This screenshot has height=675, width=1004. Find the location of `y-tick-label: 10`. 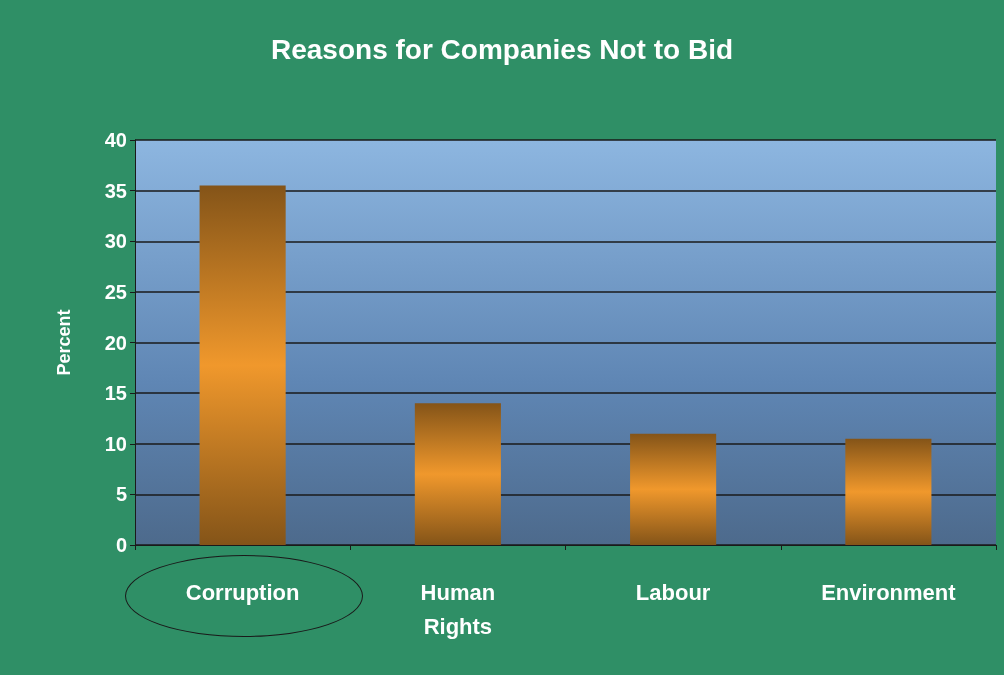

y-tick-label: 10 is located at coordinates (115, 443).